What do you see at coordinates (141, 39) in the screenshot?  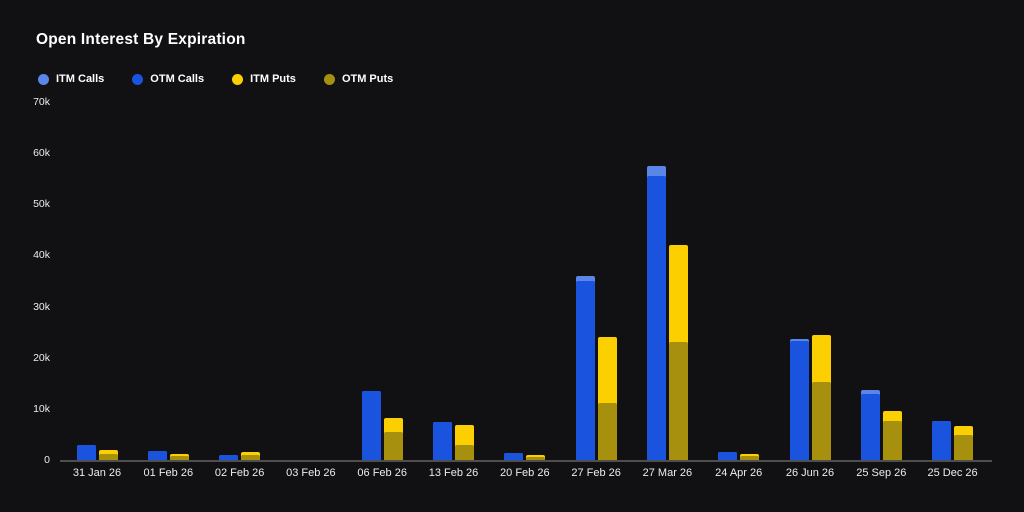 I see `chart-title: Open Interest By Expiration` at bounding box center [141, 39].